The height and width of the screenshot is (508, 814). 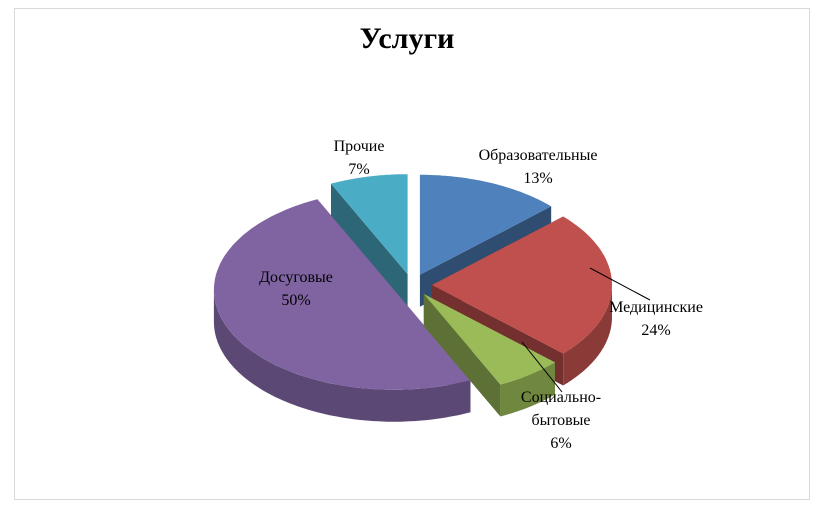 I want to click on data-label: Прочие 7%, so click(x=359, y=158).